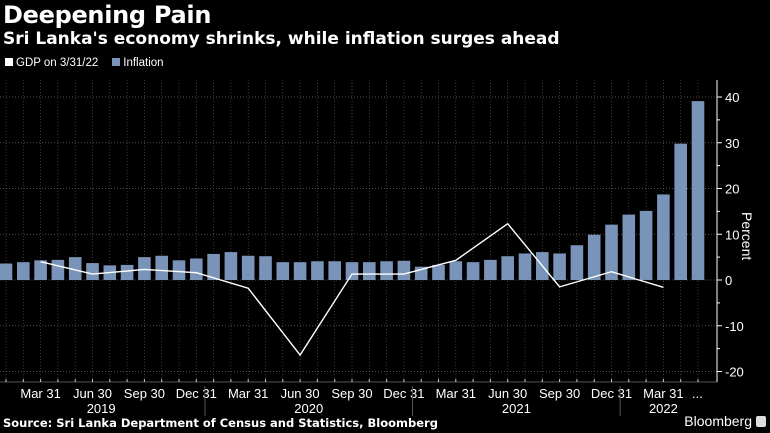 The height and width of the screenshot is (433, 770). What do you see at coordinates (57, 63) in the screenshot?
I see `legend-label-gdp: GDP on 3/31/22` at bounding box center [57, 63].